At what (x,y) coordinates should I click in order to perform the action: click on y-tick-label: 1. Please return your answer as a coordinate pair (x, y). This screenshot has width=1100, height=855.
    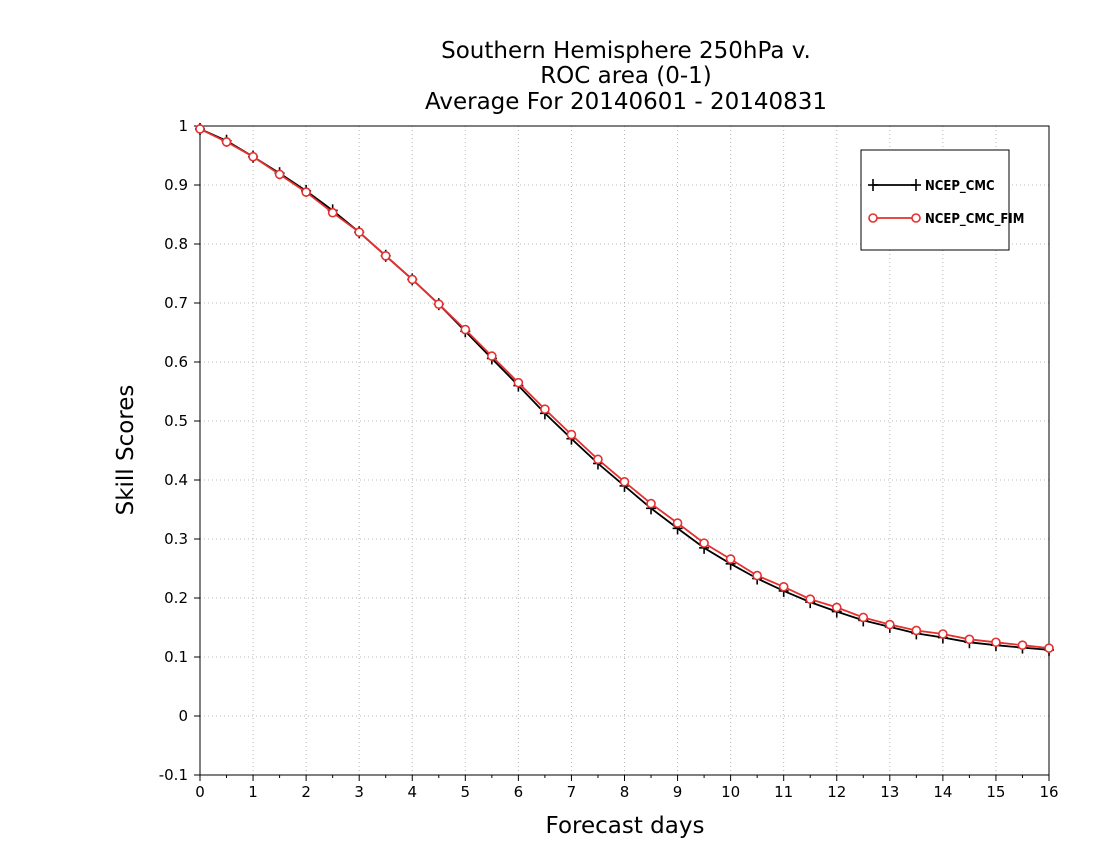
    Looking at the image, I should click on (183, 126).